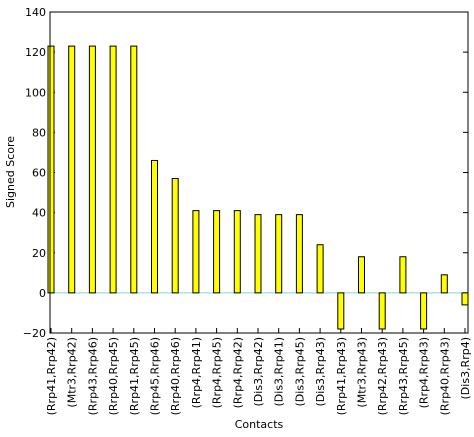 The image size is (474, 437). Describe the element at coordinates (42, 293) in the screenshot. I see `y-tick-label: 0` at that location.